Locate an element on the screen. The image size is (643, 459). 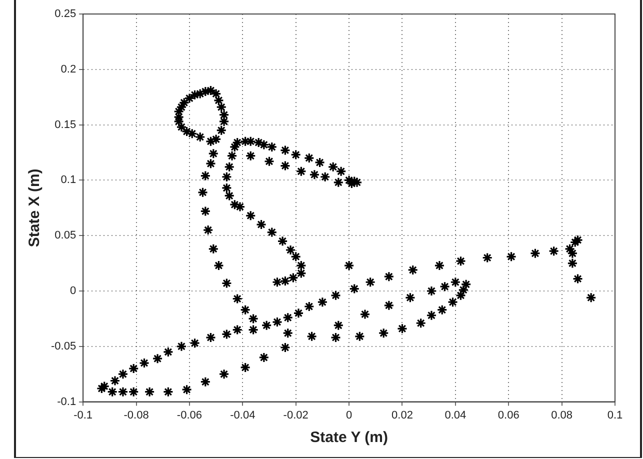
x-tick-label: -0.02 is located at coordinates (295, 415).